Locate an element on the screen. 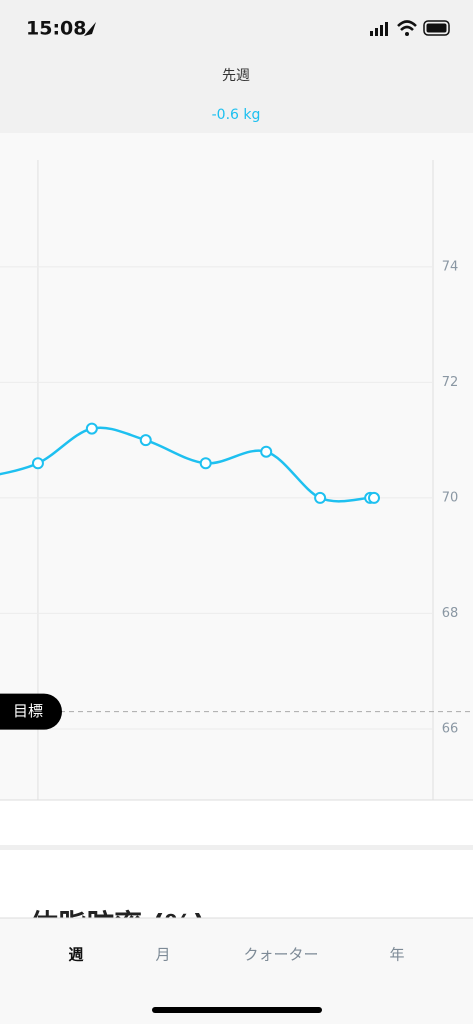  tab: 月 is located at coordinates (162, 955).